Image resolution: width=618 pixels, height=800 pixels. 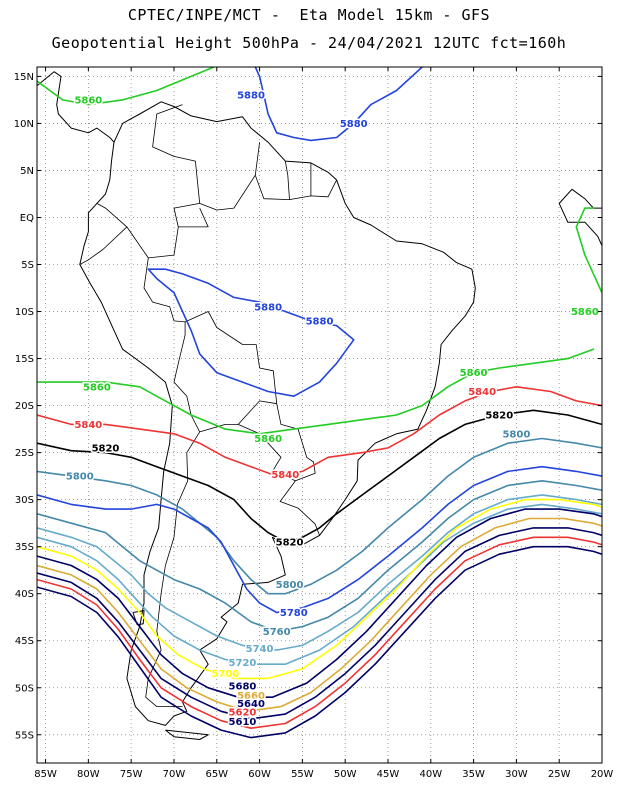 What do you see at coordinates (430, 774) in the screenshot?
I see `lon-tick-label: 40W` at bounding box center [430, 774].